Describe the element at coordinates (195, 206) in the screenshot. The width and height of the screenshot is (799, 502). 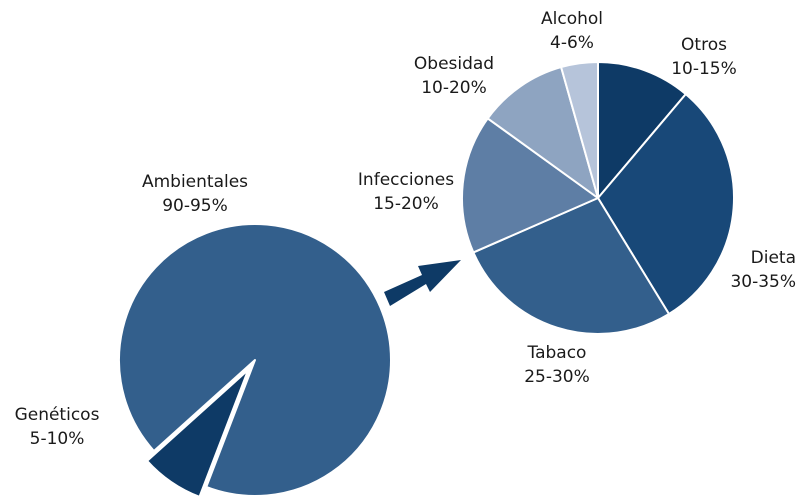
I see `label-ambientales-value: 90-95%` at that location.